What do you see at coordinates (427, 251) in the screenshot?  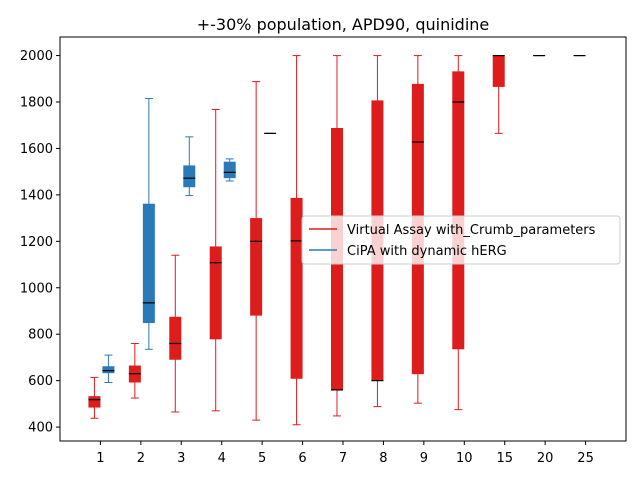 I see `legend-label: CiPA with dynamic hERG` at bounding box center [427, 251].